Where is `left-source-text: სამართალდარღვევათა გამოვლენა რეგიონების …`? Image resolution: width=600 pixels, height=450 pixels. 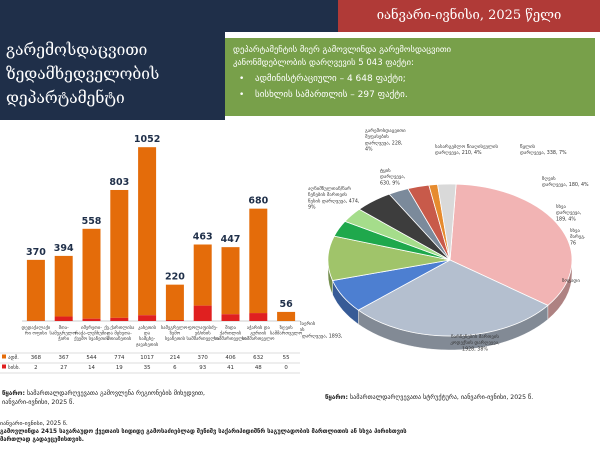
left-source-text: სამართალდარღვევათა გამოვლენა რეგიონების … is located at coordinates (115, 393).